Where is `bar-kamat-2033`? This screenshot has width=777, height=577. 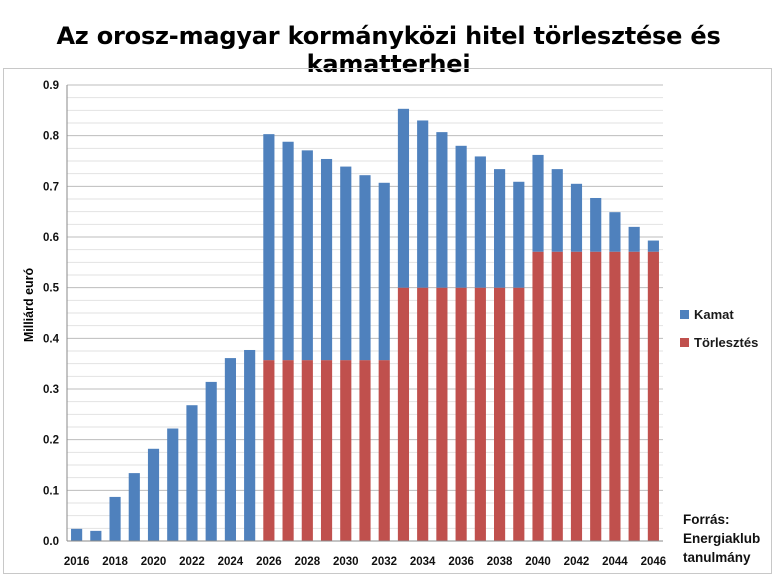 bar-kamat-2033 is located at coordinates (403, 198).